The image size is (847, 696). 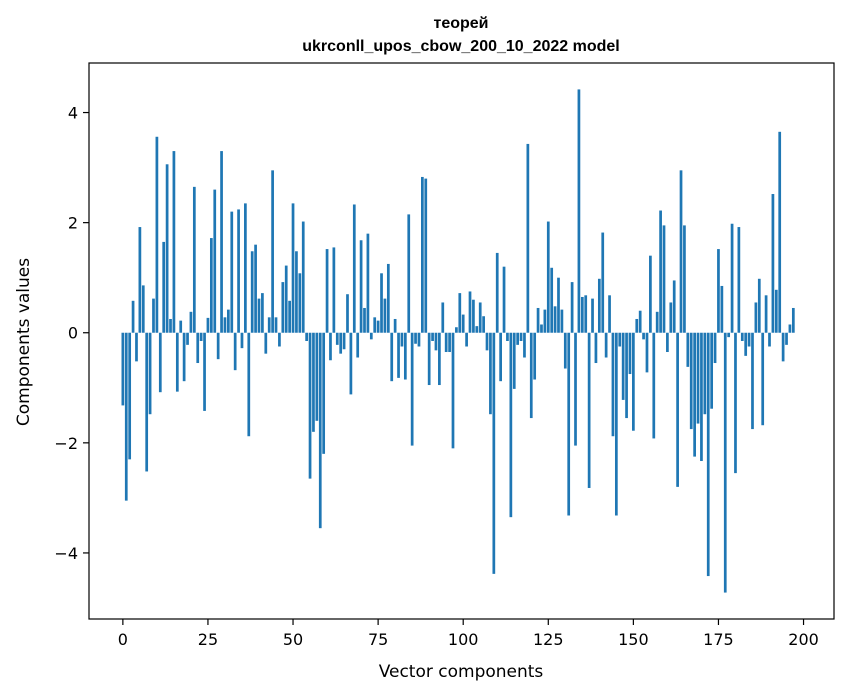 What do you see at coordinates (463, 639) in the screenshot?
I see `x-tick-label: 100` at bounding box center [463, 639].